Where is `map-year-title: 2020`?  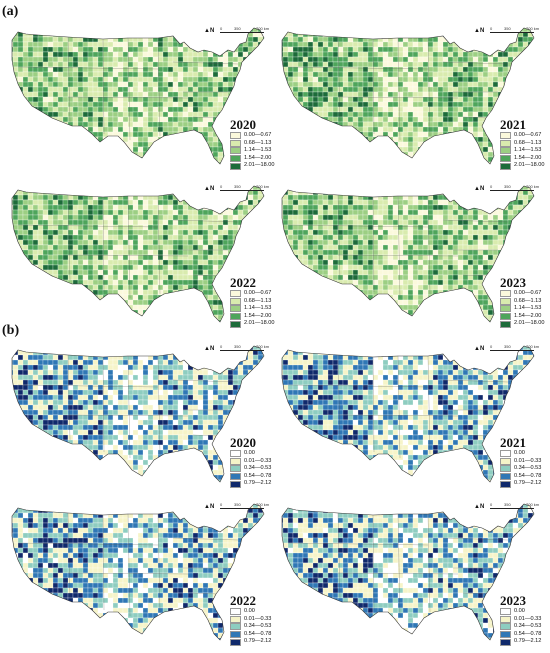
map-year-title: 2020 is located at coordinates (243, 125).